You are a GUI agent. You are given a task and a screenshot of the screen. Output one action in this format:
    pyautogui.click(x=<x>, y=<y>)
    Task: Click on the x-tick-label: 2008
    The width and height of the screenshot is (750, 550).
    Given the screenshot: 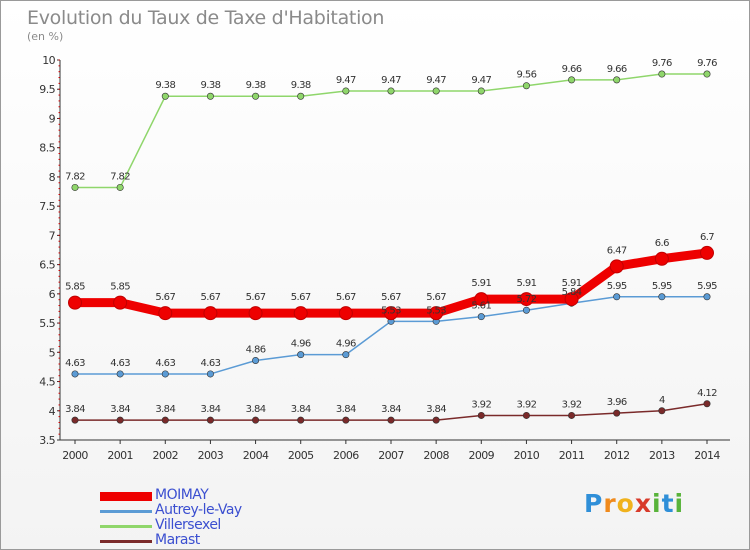 What is the action you would take?
    pyautogui.click(x=436, y=455)
    